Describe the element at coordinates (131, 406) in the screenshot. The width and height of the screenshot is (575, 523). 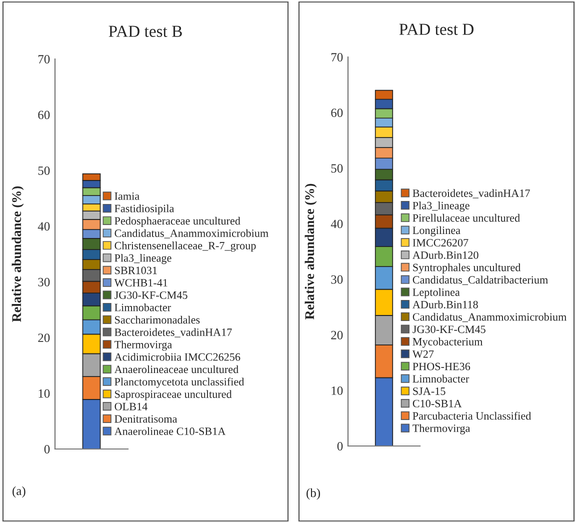
I see `legend-label: OLB14` at that location.